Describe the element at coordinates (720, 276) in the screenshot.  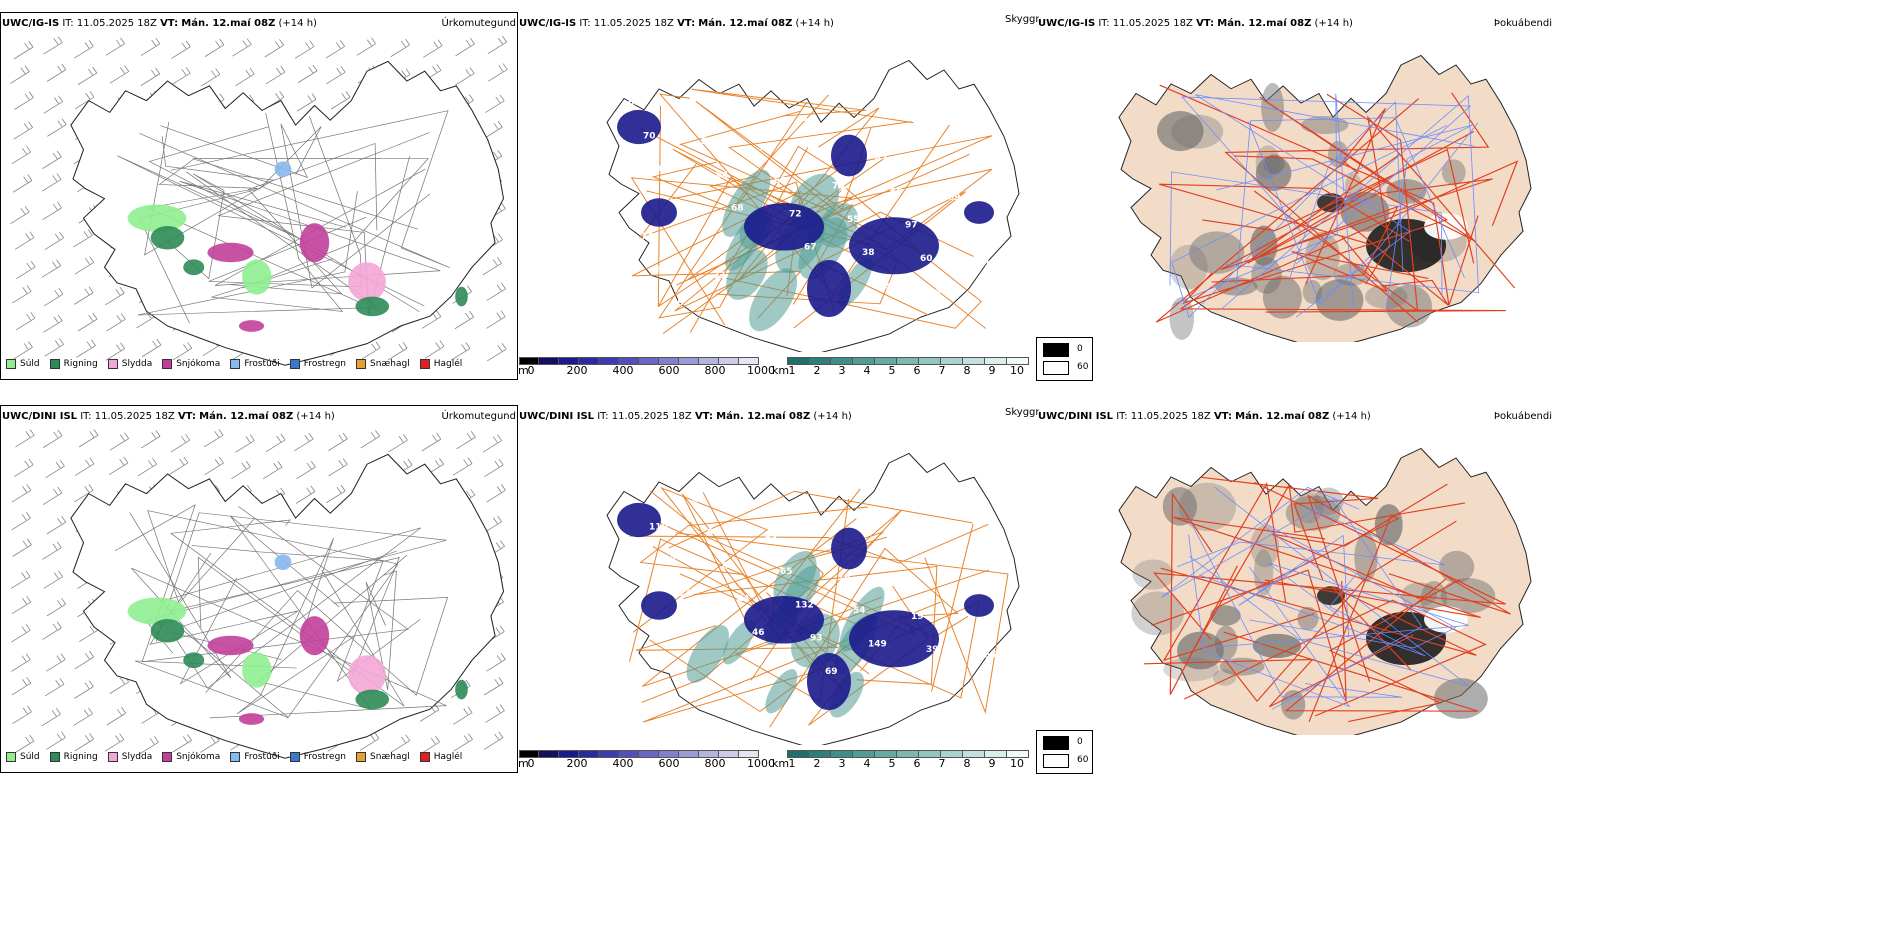
I see `cloudbase-value: 11` at that location.